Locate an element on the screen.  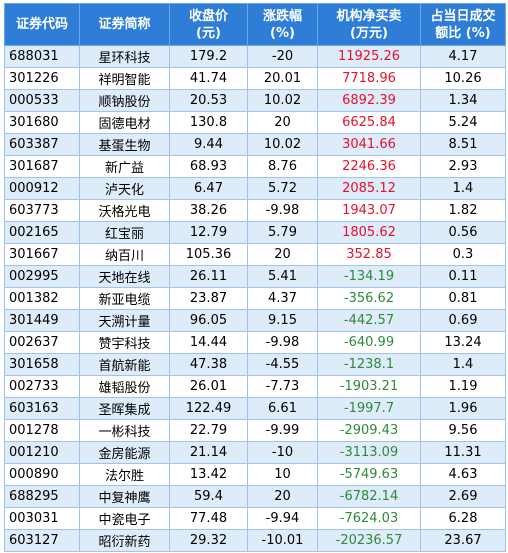
cell-code: 688031 is located at coordinates (42, 56).